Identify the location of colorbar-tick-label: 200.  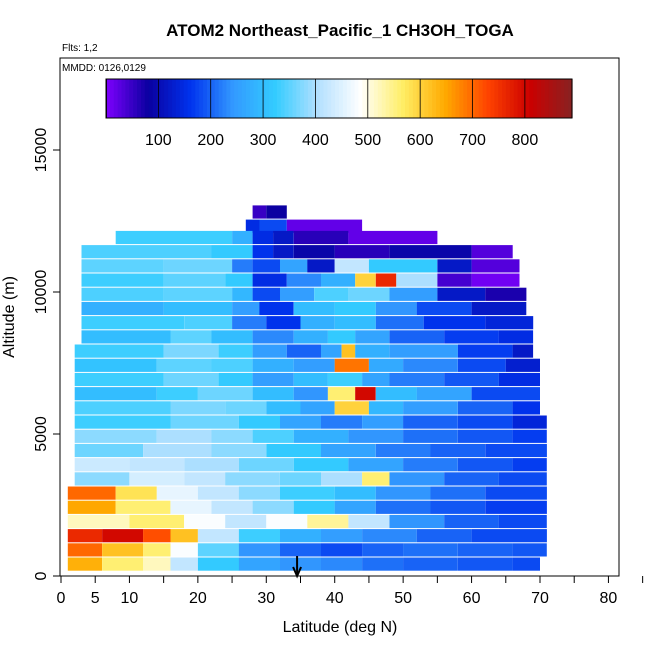
(210, 140).